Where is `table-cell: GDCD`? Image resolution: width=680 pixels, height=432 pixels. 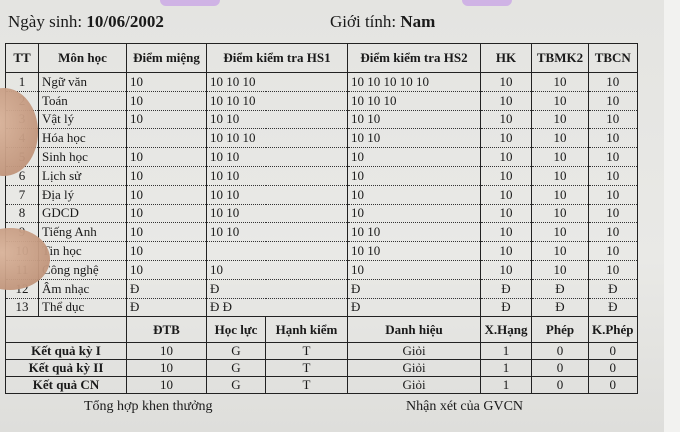 table-cell: GDCD is located at coordinates (82, 213).